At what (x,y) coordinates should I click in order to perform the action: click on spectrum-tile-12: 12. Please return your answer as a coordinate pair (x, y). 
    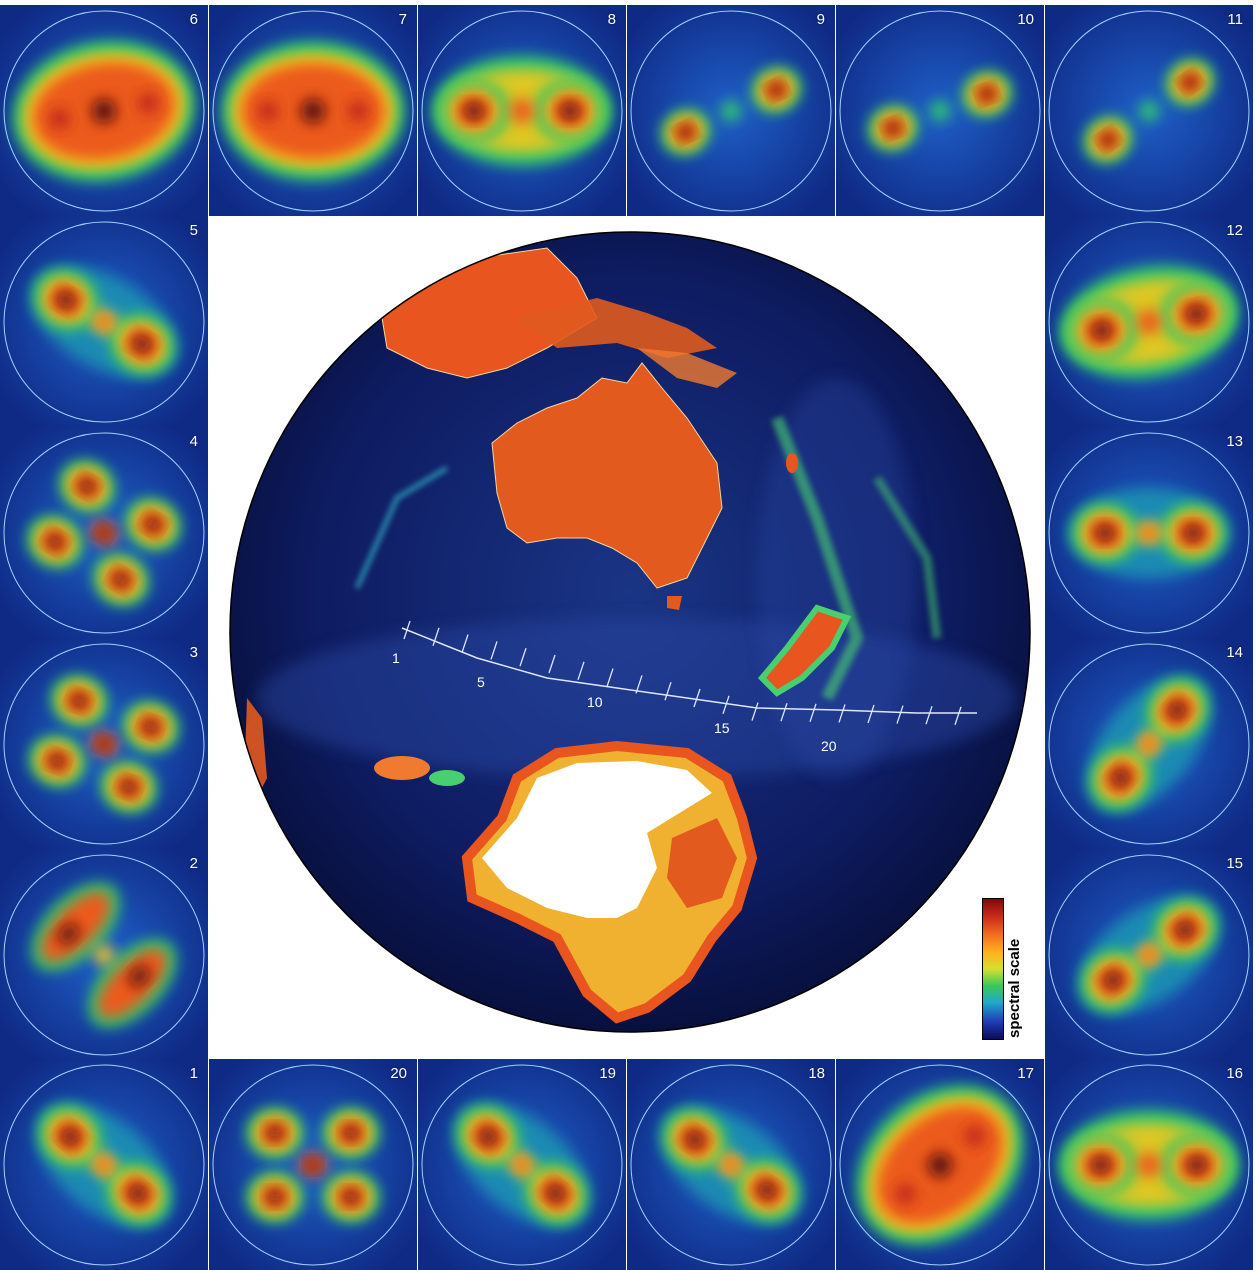
    Looking at the image, I should click on (1149, 321).